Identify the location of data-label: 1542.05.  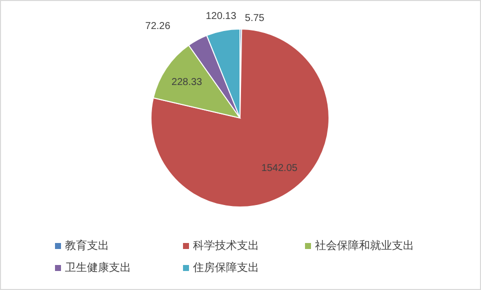
(279, 168).